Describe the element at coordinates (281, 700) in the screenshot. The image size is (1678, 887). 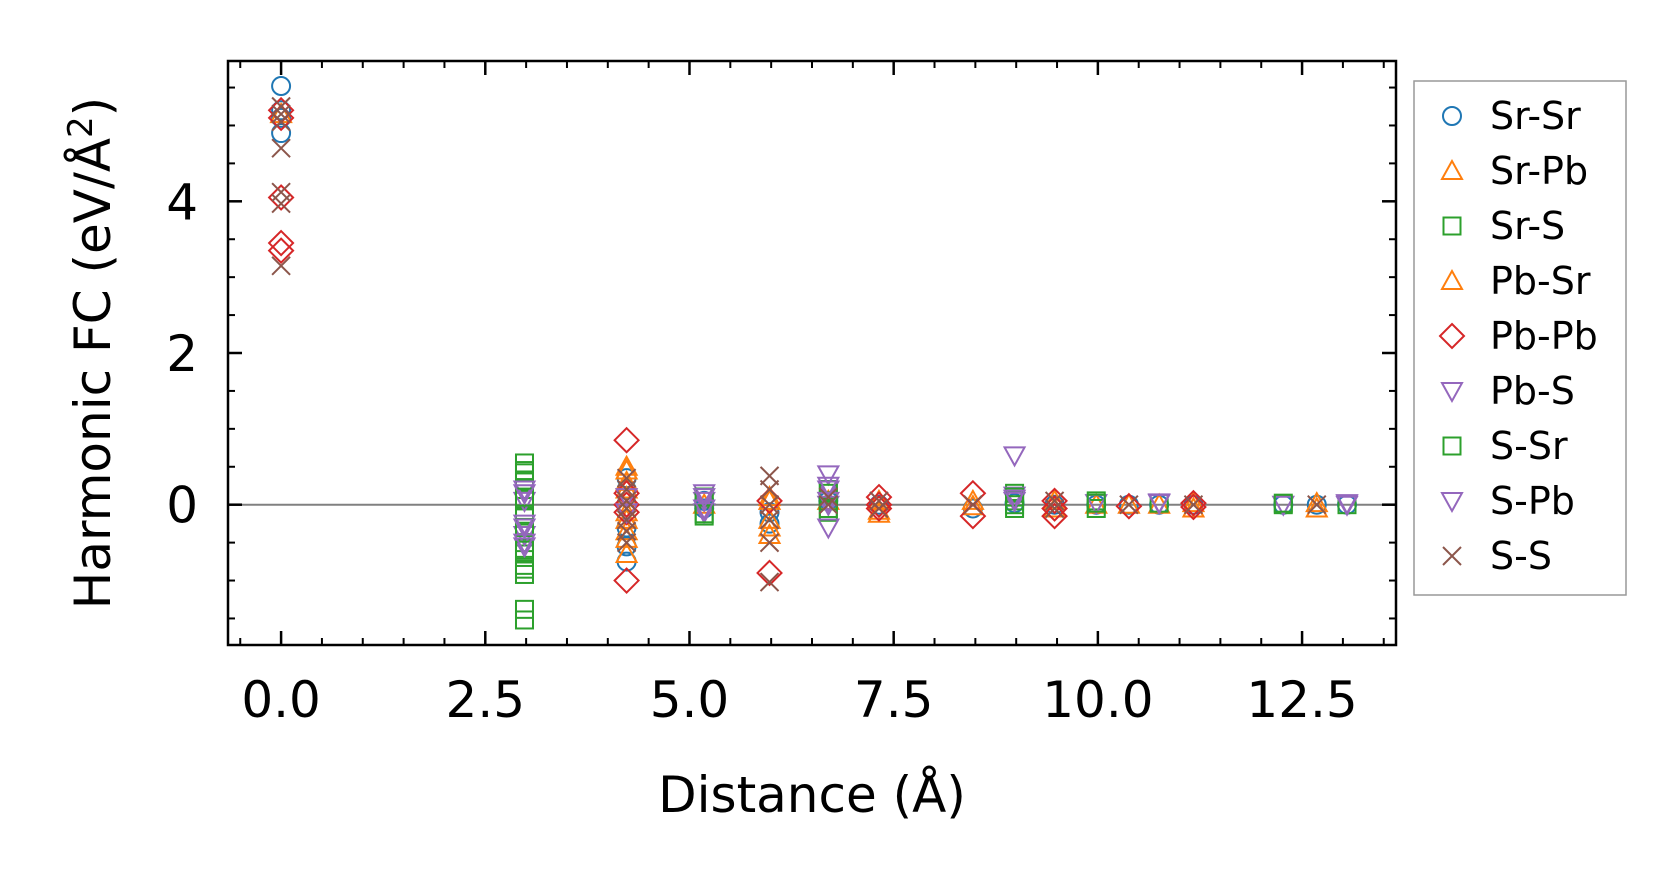
I see `x-tick-label: 0.0` at that location.